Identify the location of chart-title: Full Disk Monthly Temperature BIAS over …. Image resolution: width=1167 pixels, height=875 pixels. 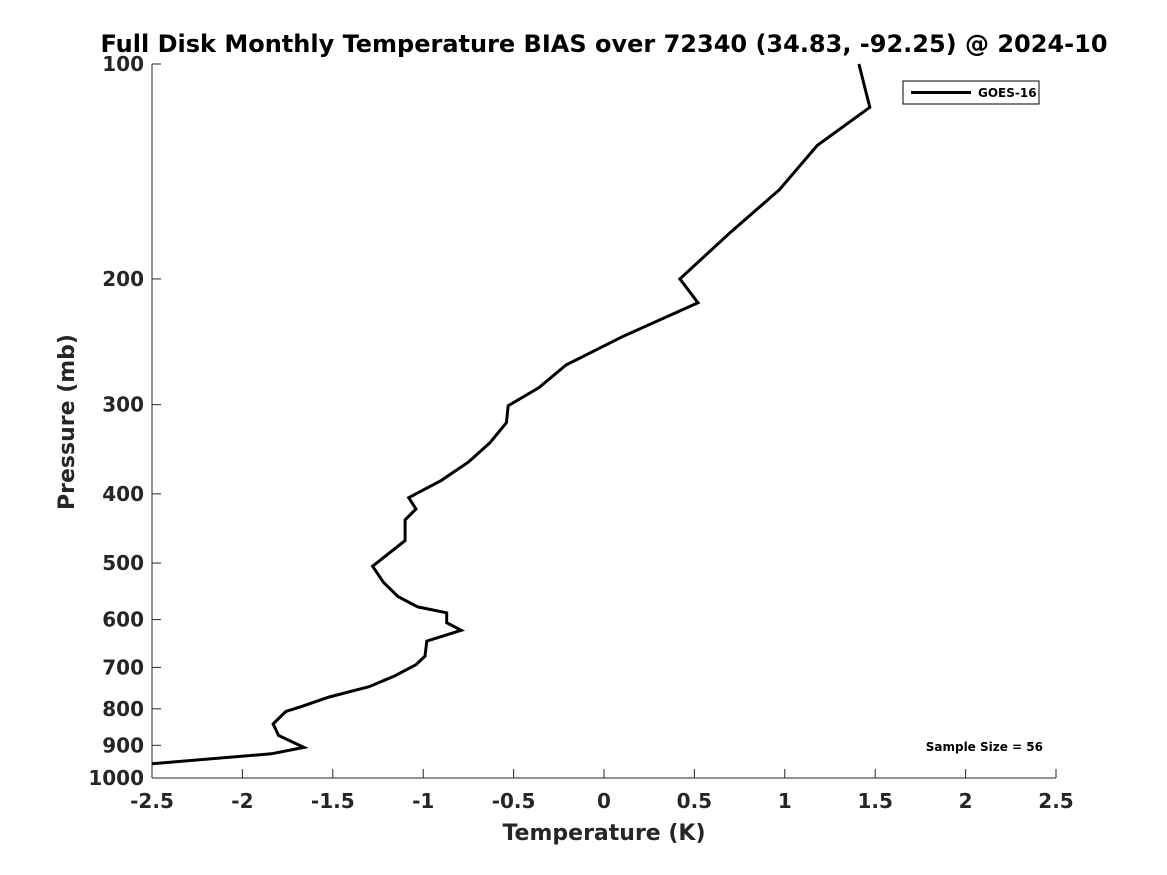
(603, 44).